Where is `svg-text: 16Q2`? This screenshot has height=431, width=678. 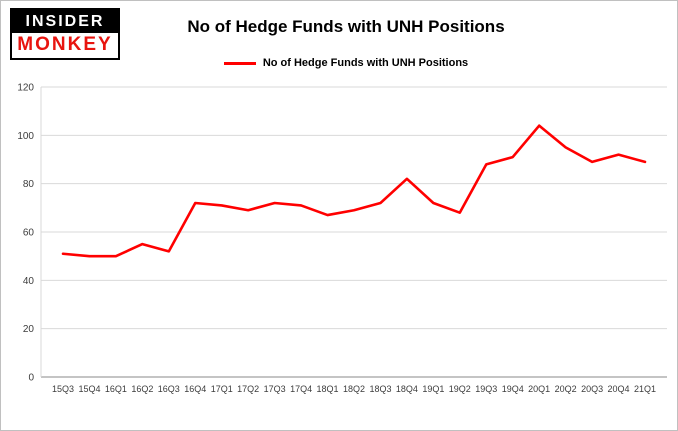 svg-text: 16Q2 is located at coordinates (142, 389).